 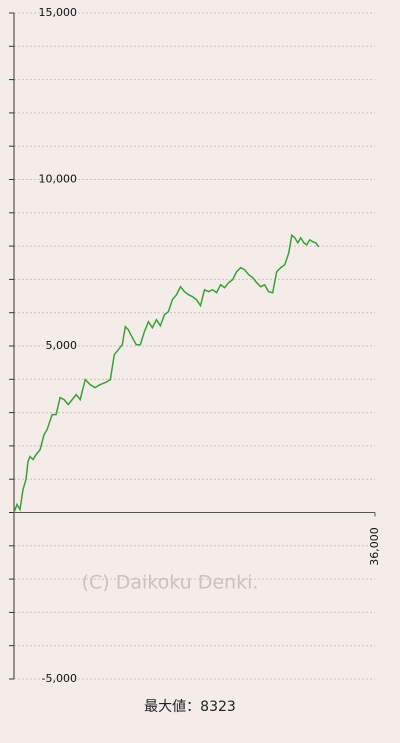 I want to click on y-tick-label: -5,000, so click(x=59, y=678).